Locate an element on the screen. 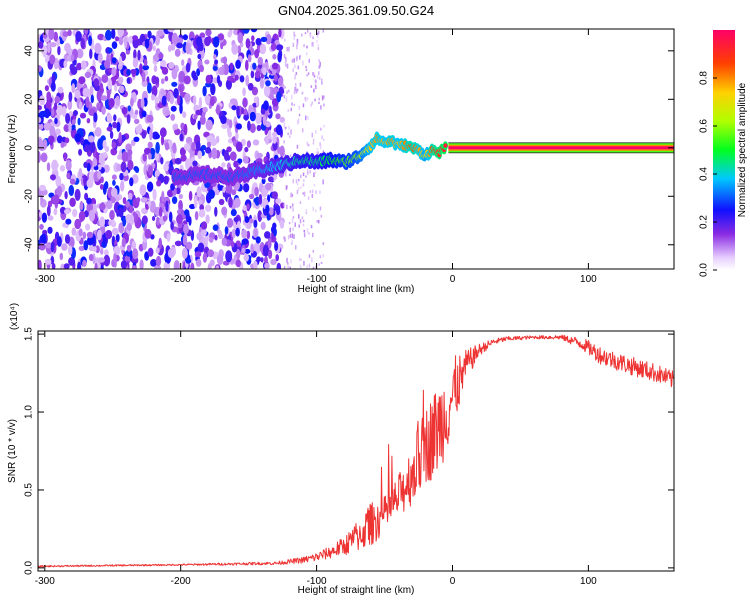 Image resolution: width=750 pixels, height=600 pixels. x-tick-label: -100 is located at coordinates (317, 581).